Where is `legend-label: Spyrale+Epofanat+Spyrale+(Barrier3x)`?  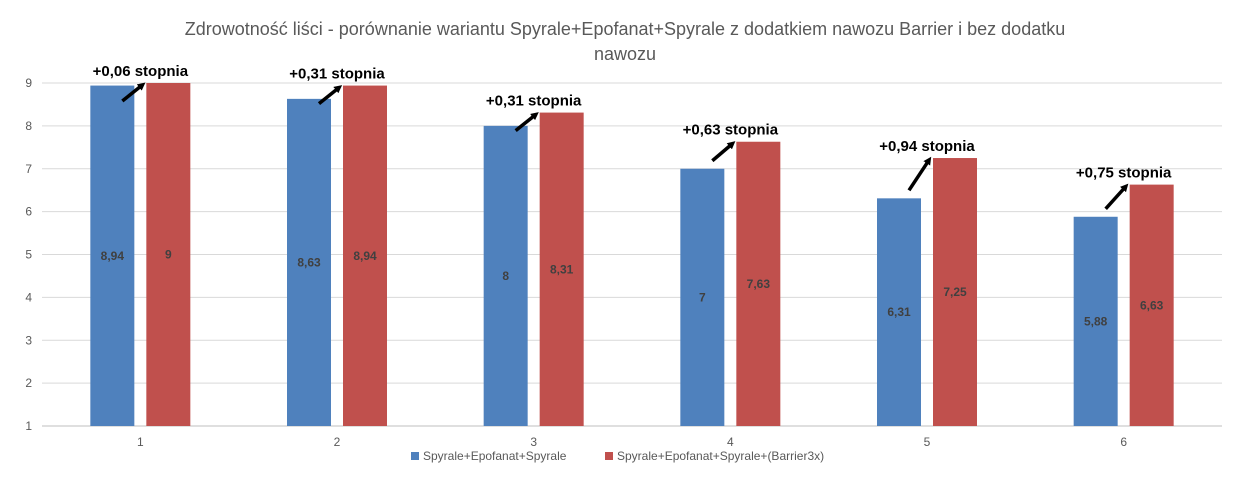 legend-label: Spyrale+Epofanat+Spyrale+(Barrier3x) is located at coordinates (720, 456).